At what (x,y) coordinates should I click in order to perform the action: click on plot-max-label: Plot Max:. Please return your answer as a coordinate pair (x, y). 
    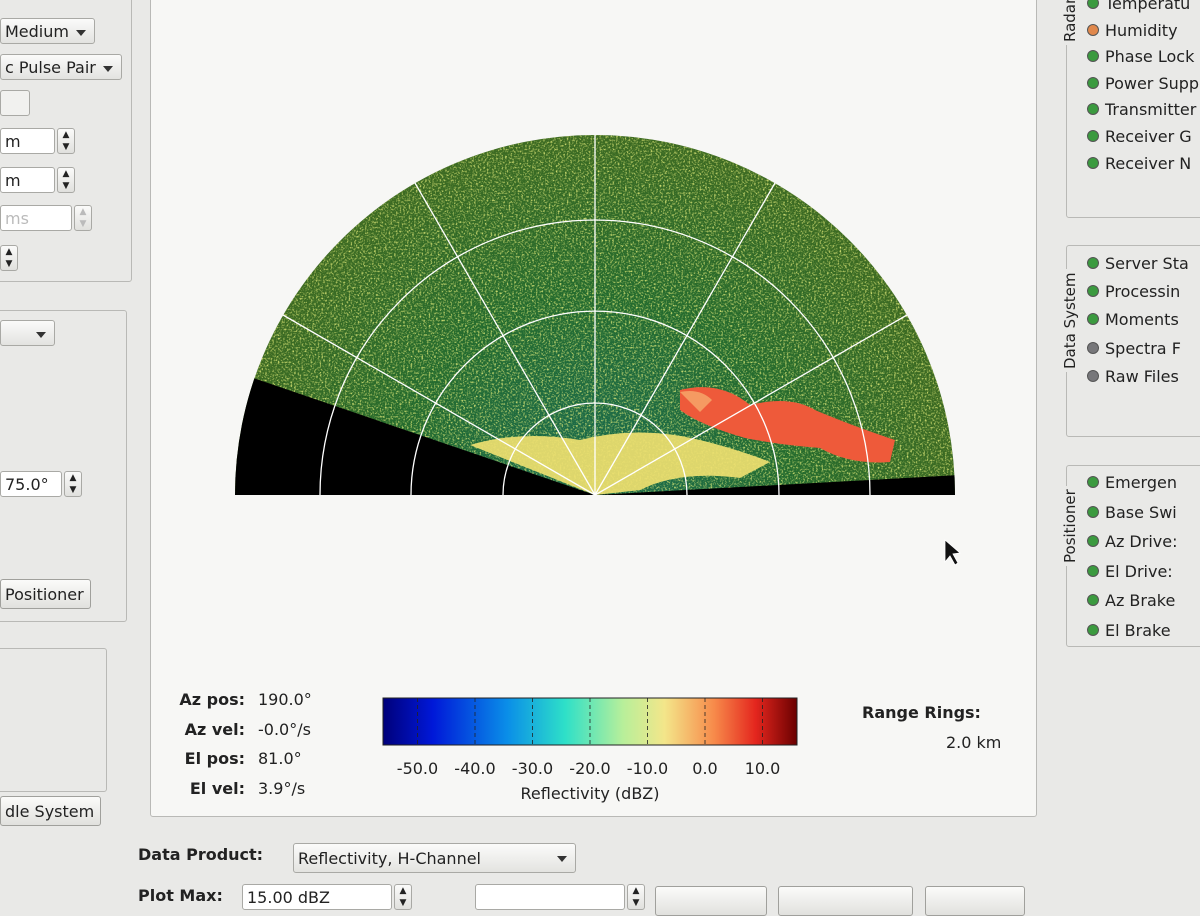
    Looking at the image, I should click on (180, 895).